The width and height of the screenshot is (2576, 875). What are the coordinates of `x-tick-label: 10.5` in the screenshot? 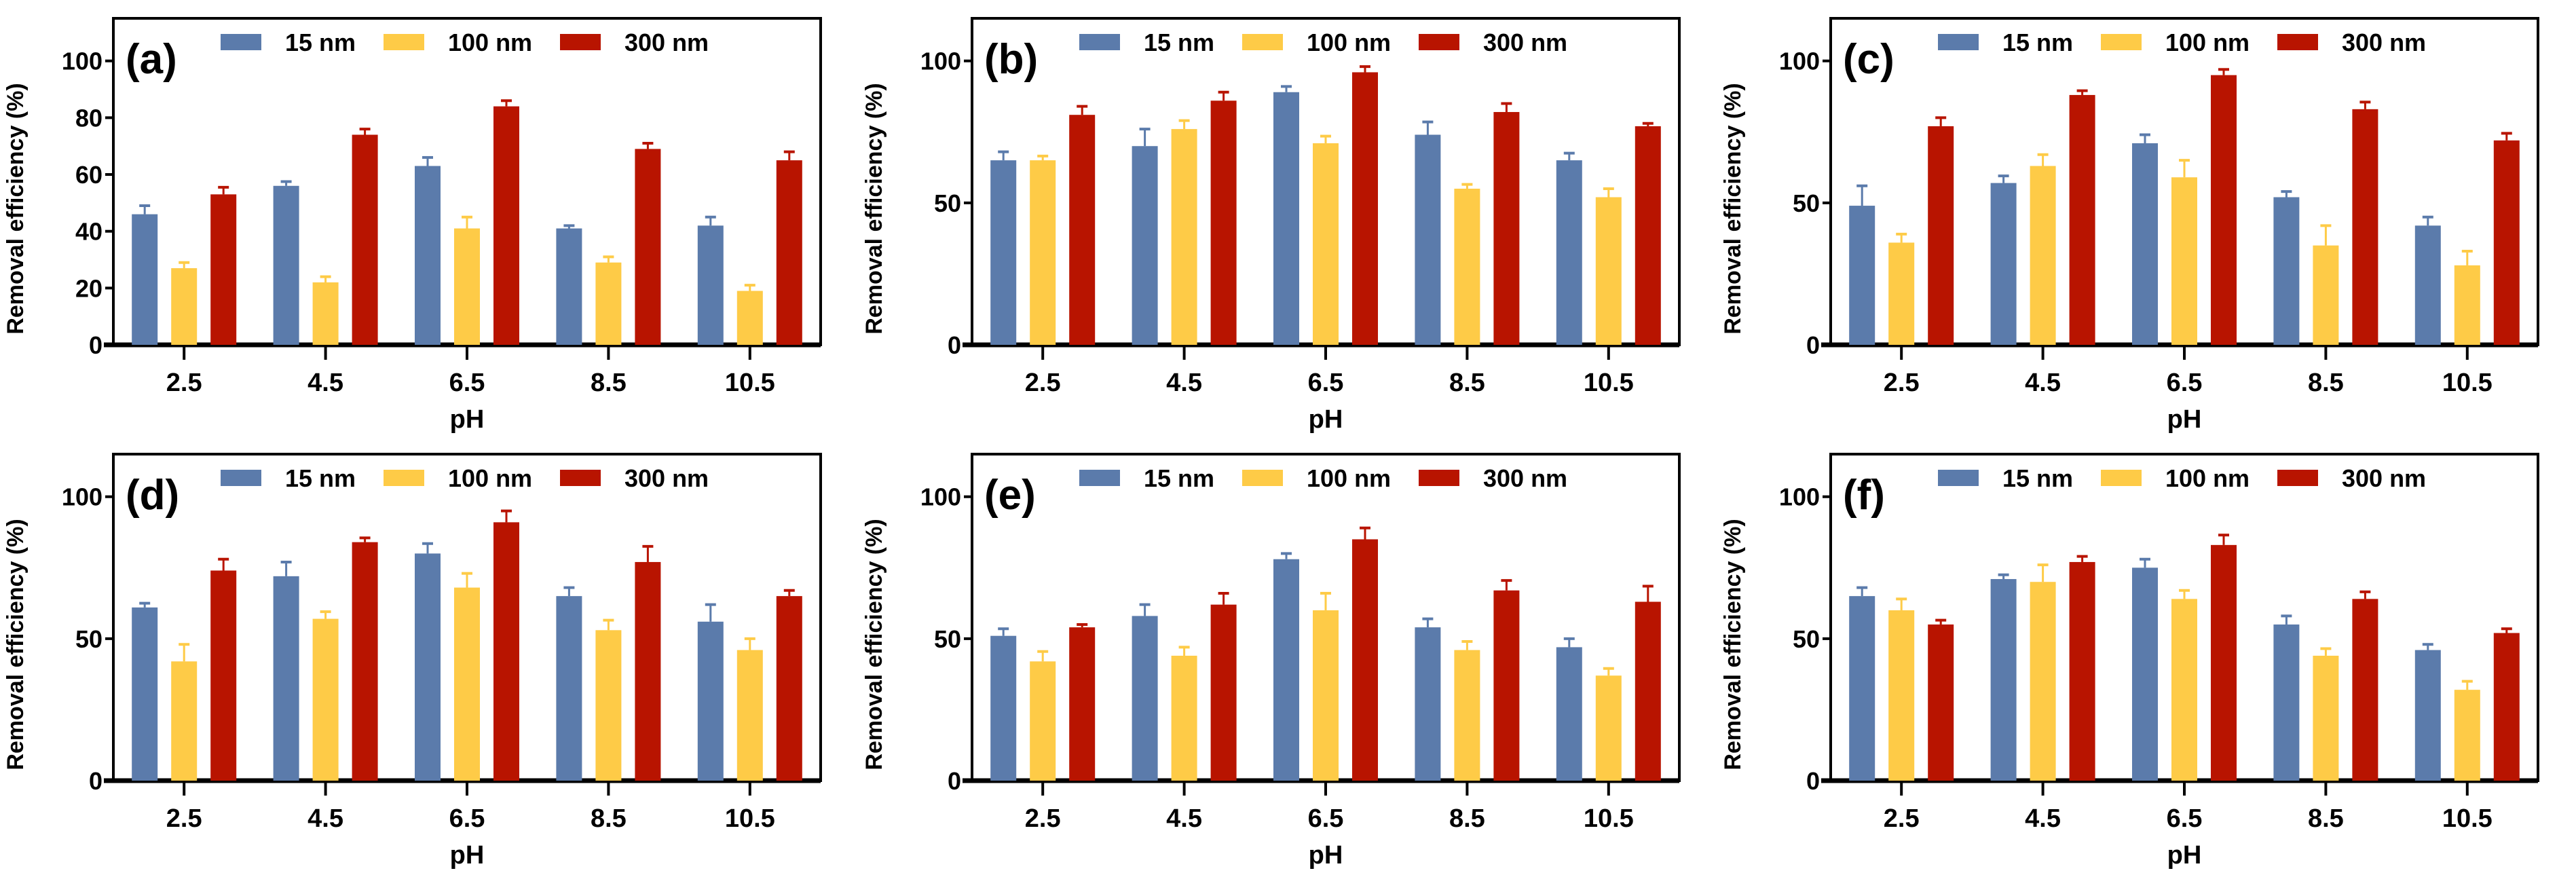 It's located at (750, 383).